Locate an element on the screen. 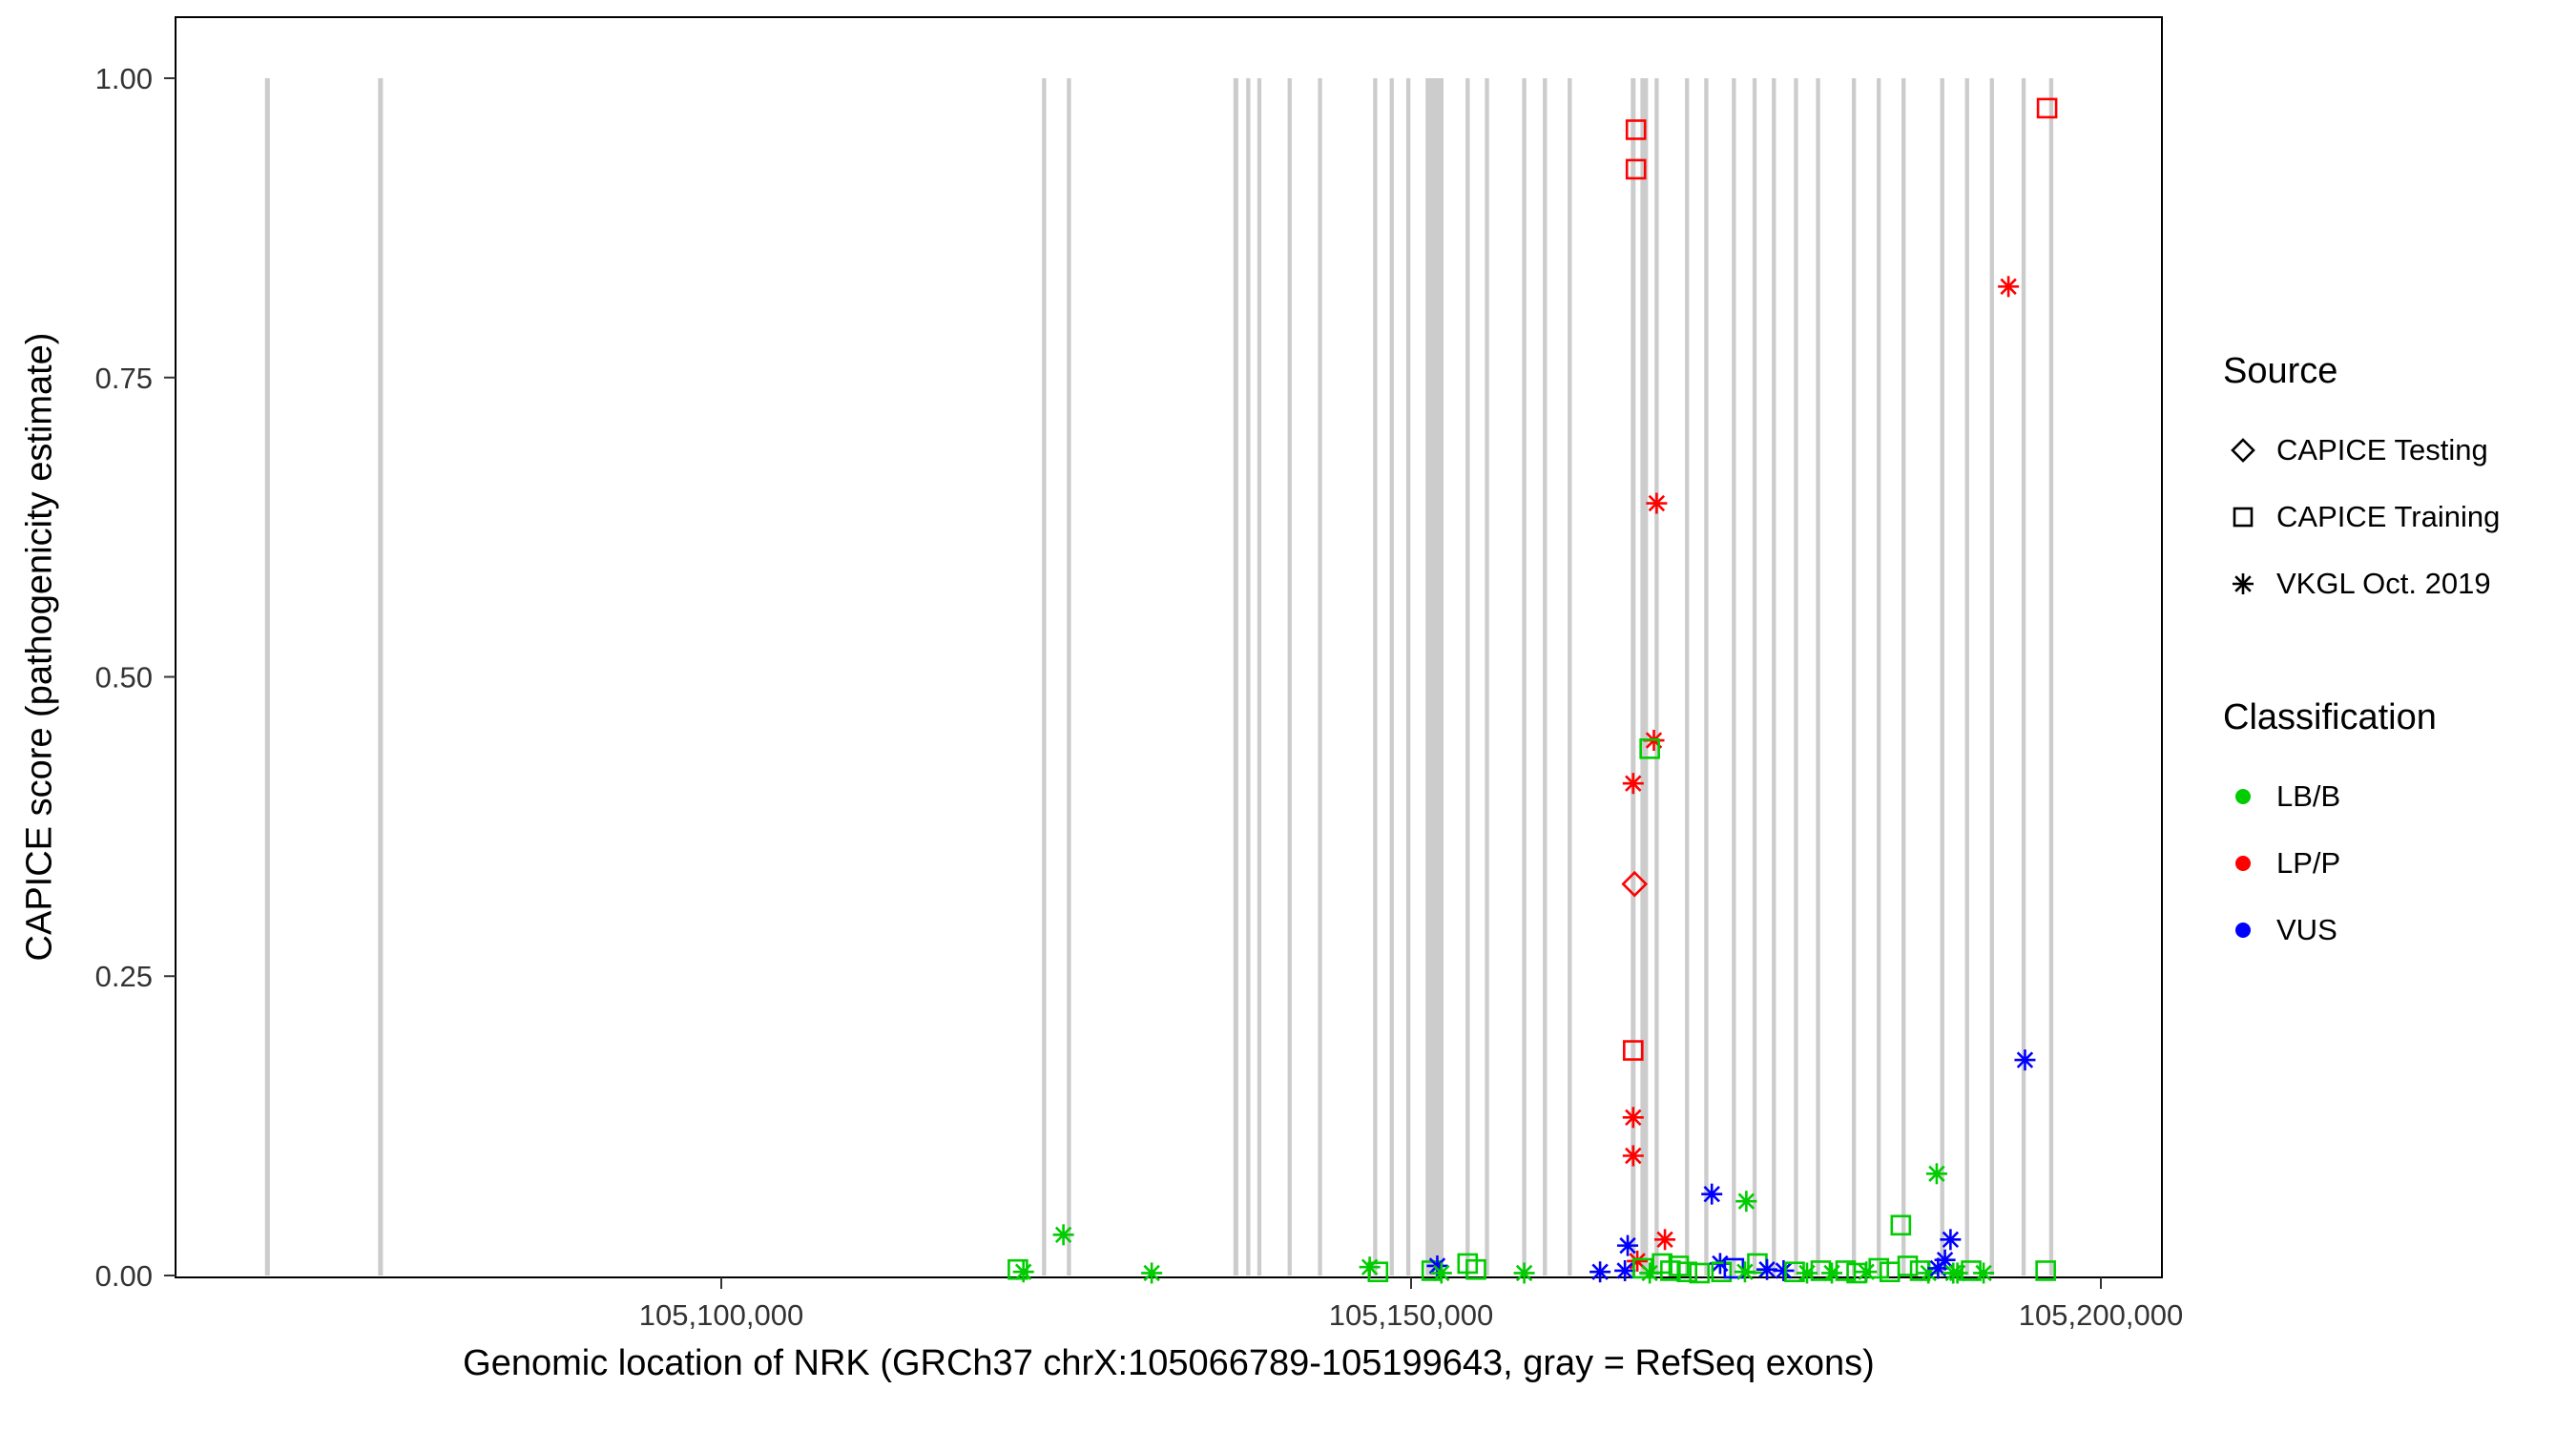 This screenshot has width=2576, height=1431. legend-item-vkgl: VKGL Oct. 2019 is located at coordinates (2361, 583).